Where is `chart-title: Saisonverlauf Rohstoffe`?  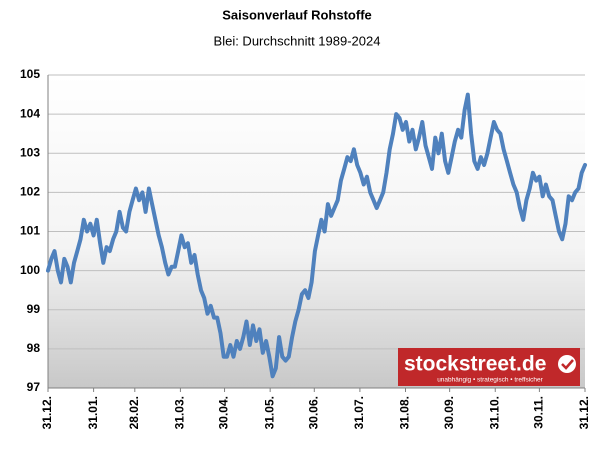
chart-title: Saisonverlauf Rohstoffe is located at coordinates (297, 14).